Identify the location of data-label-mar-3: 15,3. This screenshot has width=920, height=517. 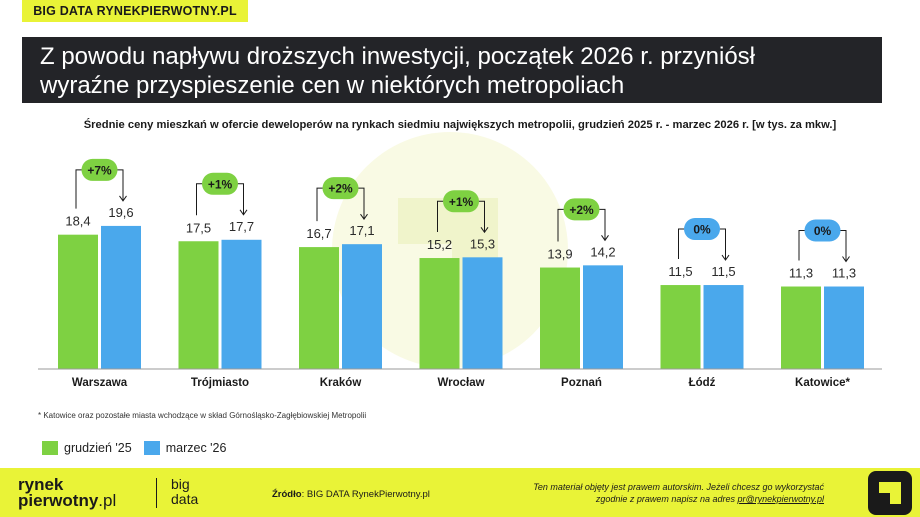
(482, 243).